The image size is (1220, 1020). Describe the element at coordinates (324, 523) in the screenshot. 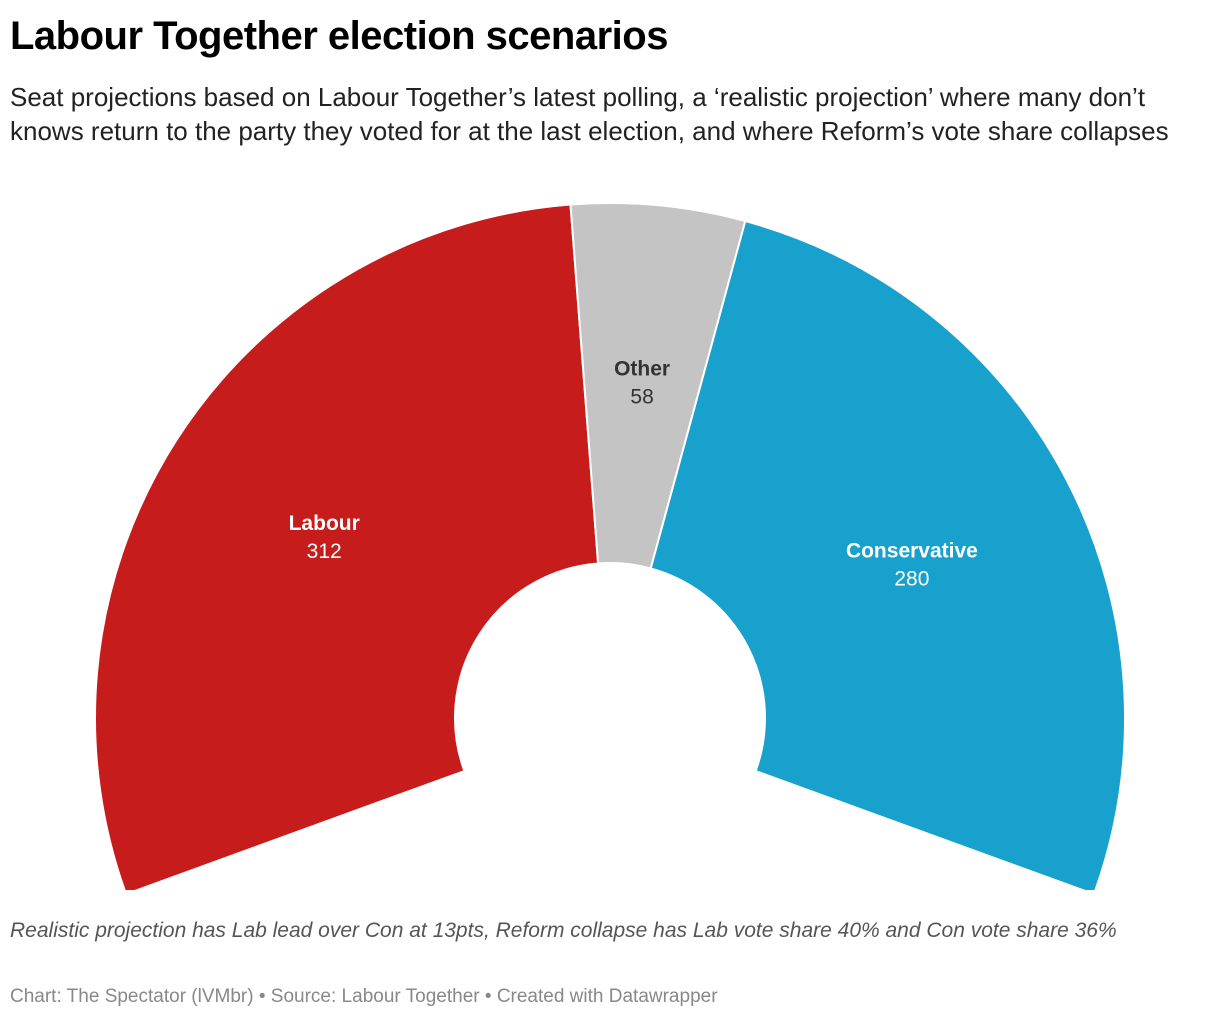

I see `slice-label-labour: Labour` at that location.